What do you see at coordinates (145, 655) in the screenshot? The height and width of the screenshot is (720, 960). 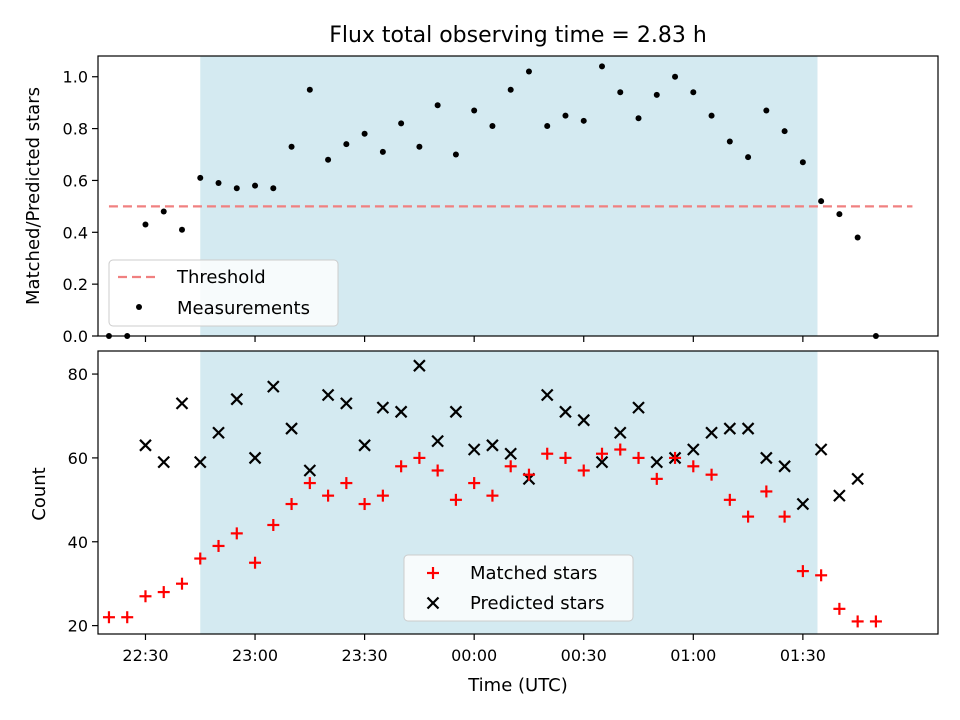 I see `bottom-x-tick-label: 22:30` at bounding box center [145, 655].